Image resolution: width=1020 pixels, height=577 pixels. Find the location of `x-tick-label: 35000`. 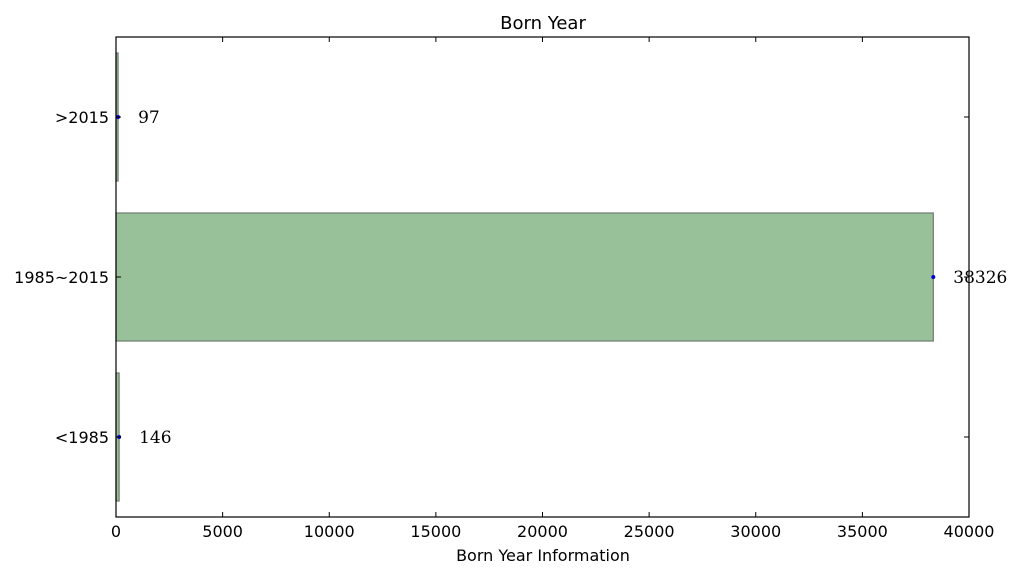

x-tick-label: 35000 is located at coordinates (862, 531).